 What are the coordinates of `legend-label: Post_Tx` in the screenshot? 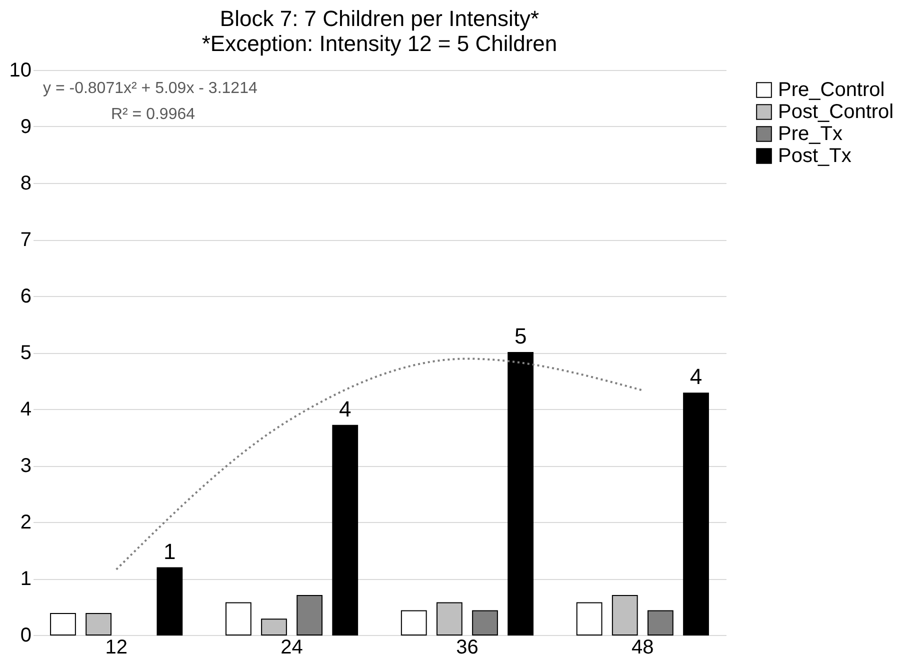 It's located at (815, 156).